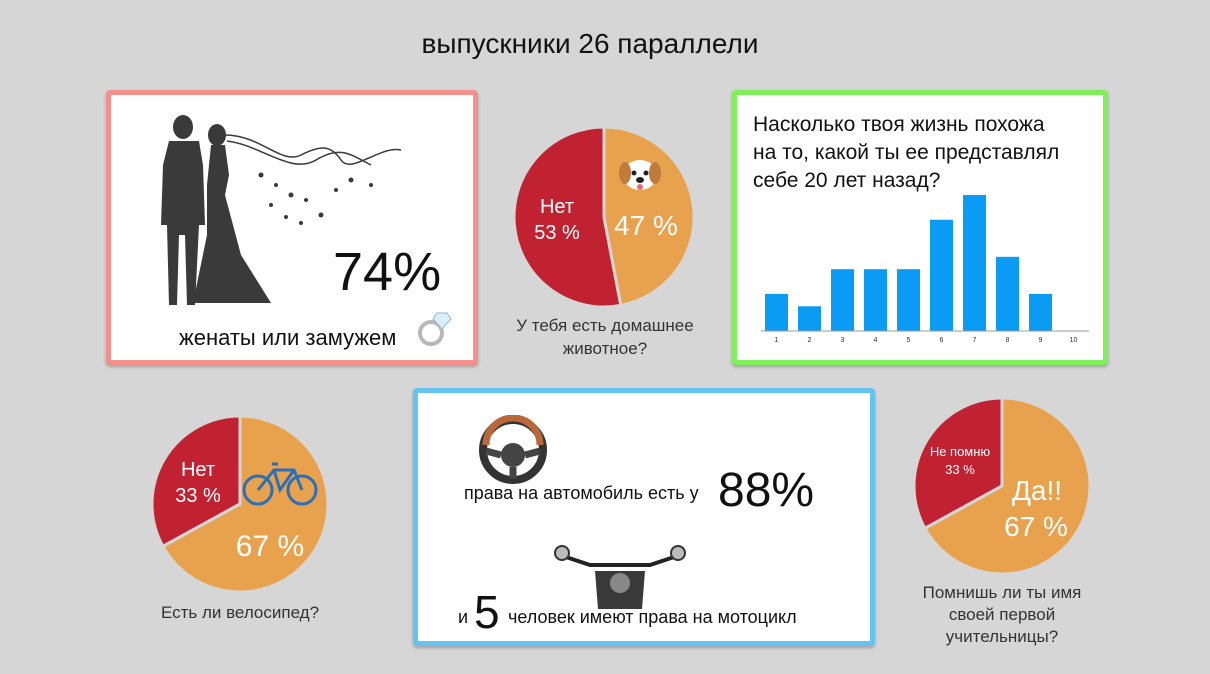 The width and height of the screenshot is (1210, 674). I want to click on teacher-no-label: Не помню, so click(960, 451).